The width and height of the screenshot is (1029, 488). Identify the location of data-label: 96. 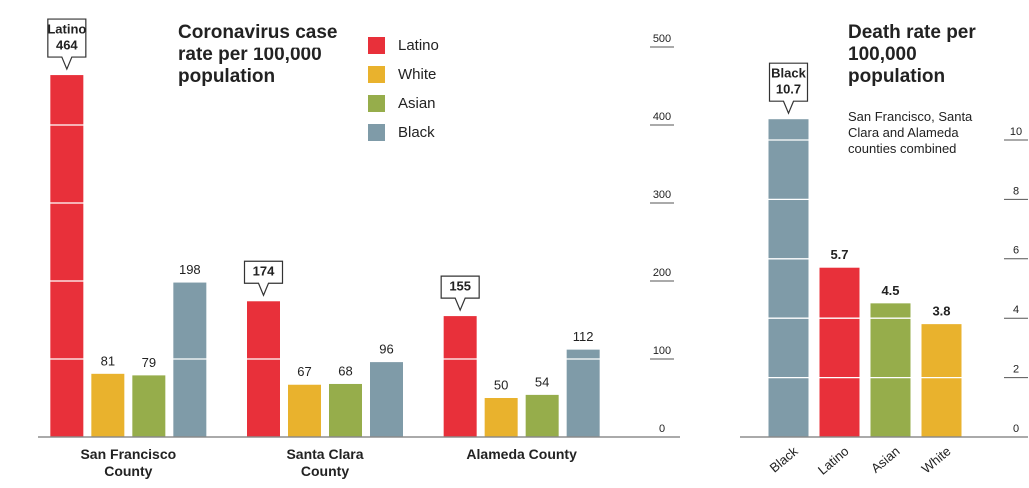
(386, 349).